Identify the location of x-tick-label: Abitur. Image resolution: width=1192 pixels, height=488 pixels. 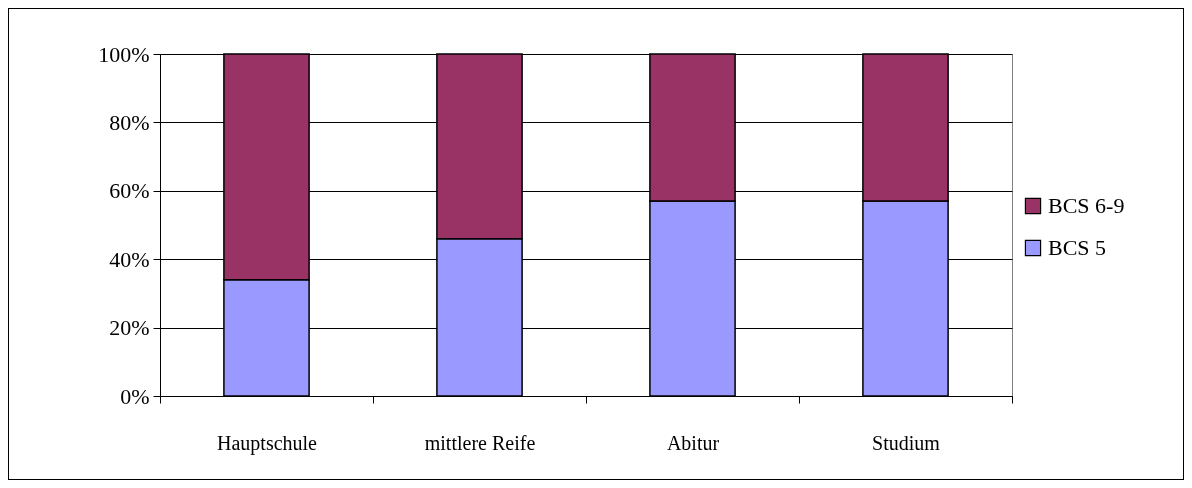
(693, 442).